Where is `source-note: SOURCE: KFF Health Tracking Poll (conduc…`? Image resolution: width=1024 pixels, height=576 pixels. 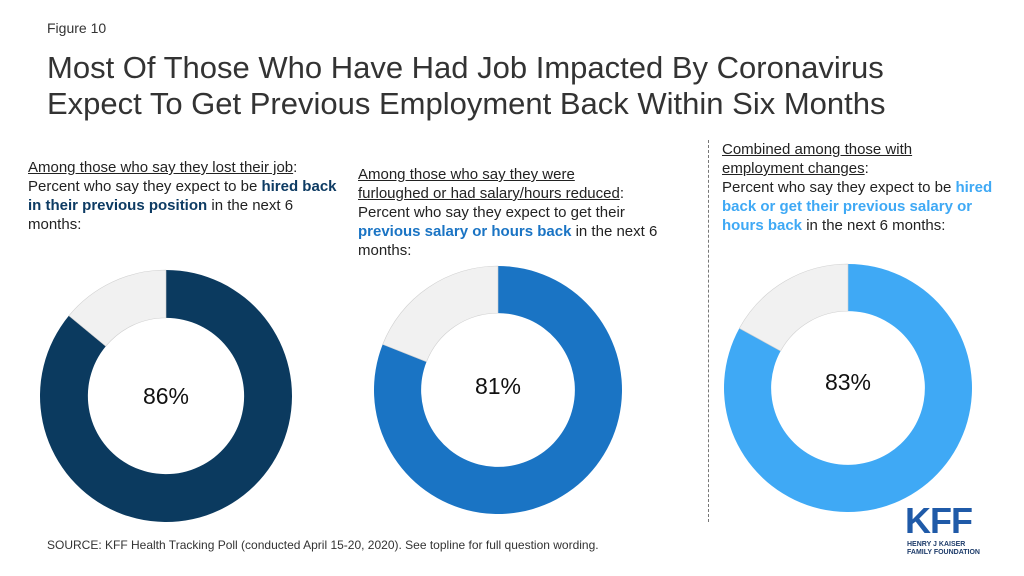
source-note: SOURCE: KFF Health Tracking Poll (conduc… is located at coordinates (323, 545).